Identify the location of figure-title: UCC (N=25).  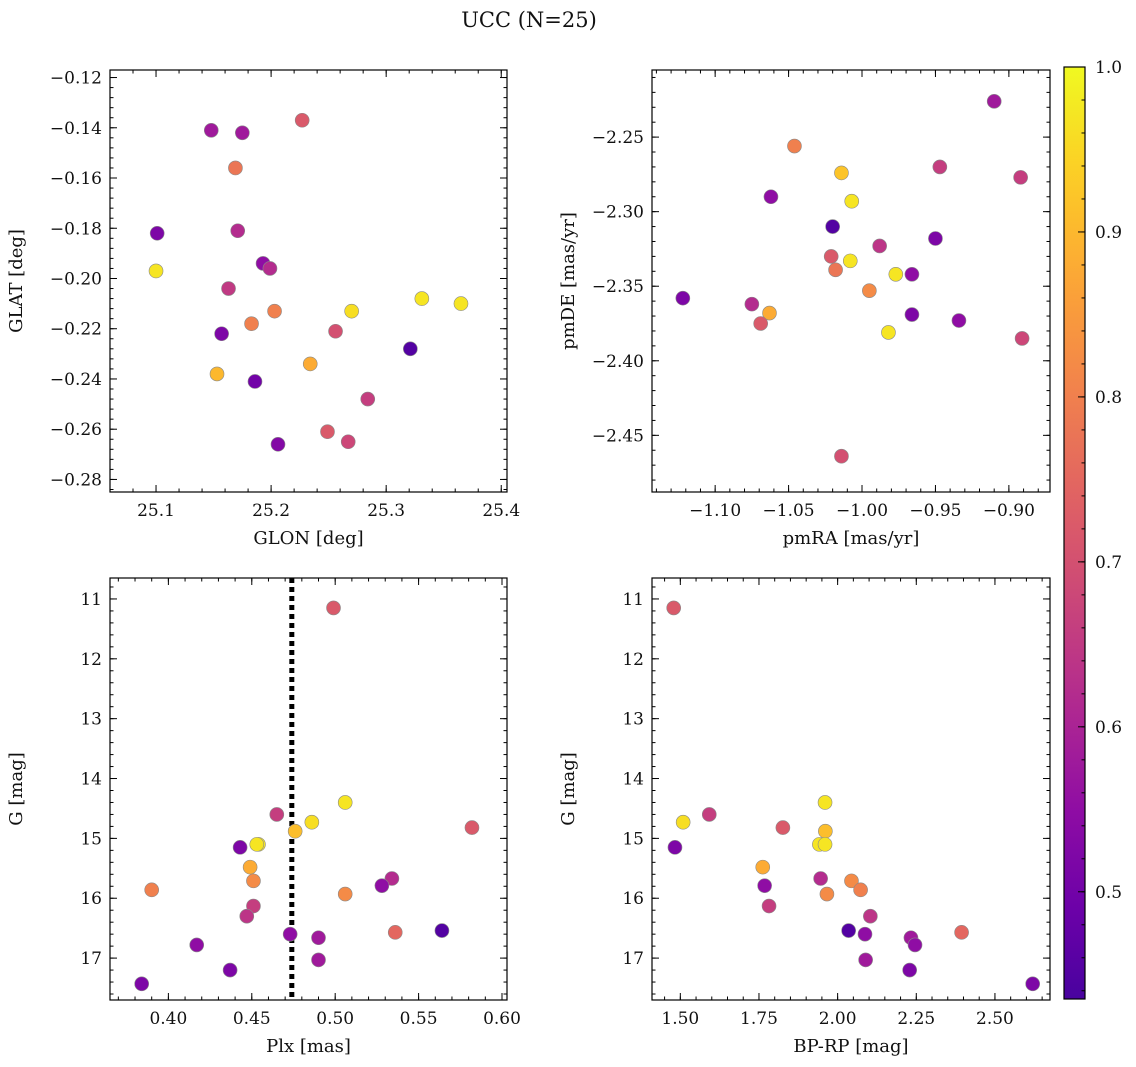
(529, 20).